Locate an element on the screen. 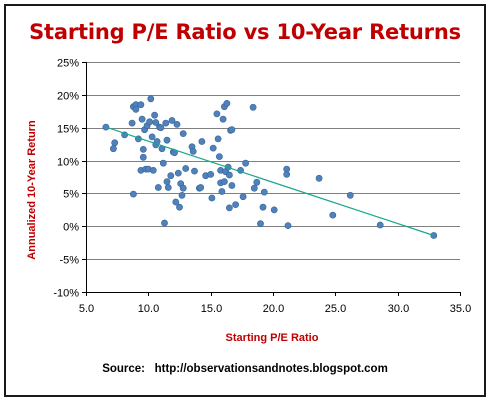 This screenshot has height=401, width=490. x-tick-label: 15.0 is located at coordinates (211, 309).